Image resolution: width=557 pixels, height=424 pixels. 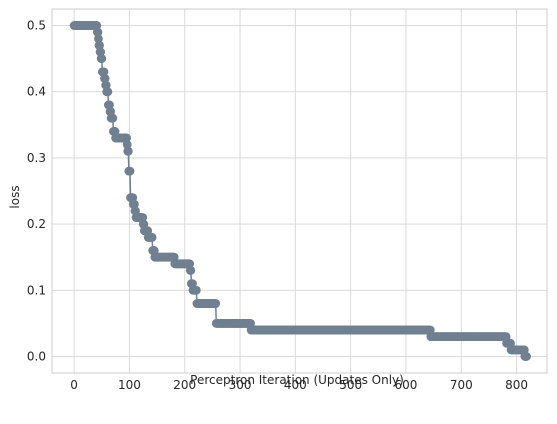 I want to click on x-axis-label: Perceptron Iteration (Updates Only), so click(x=297, y=380).